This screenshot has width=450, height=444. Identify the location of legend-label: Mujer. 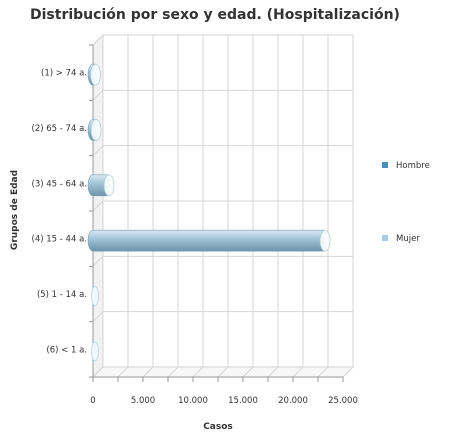
(408, 239).